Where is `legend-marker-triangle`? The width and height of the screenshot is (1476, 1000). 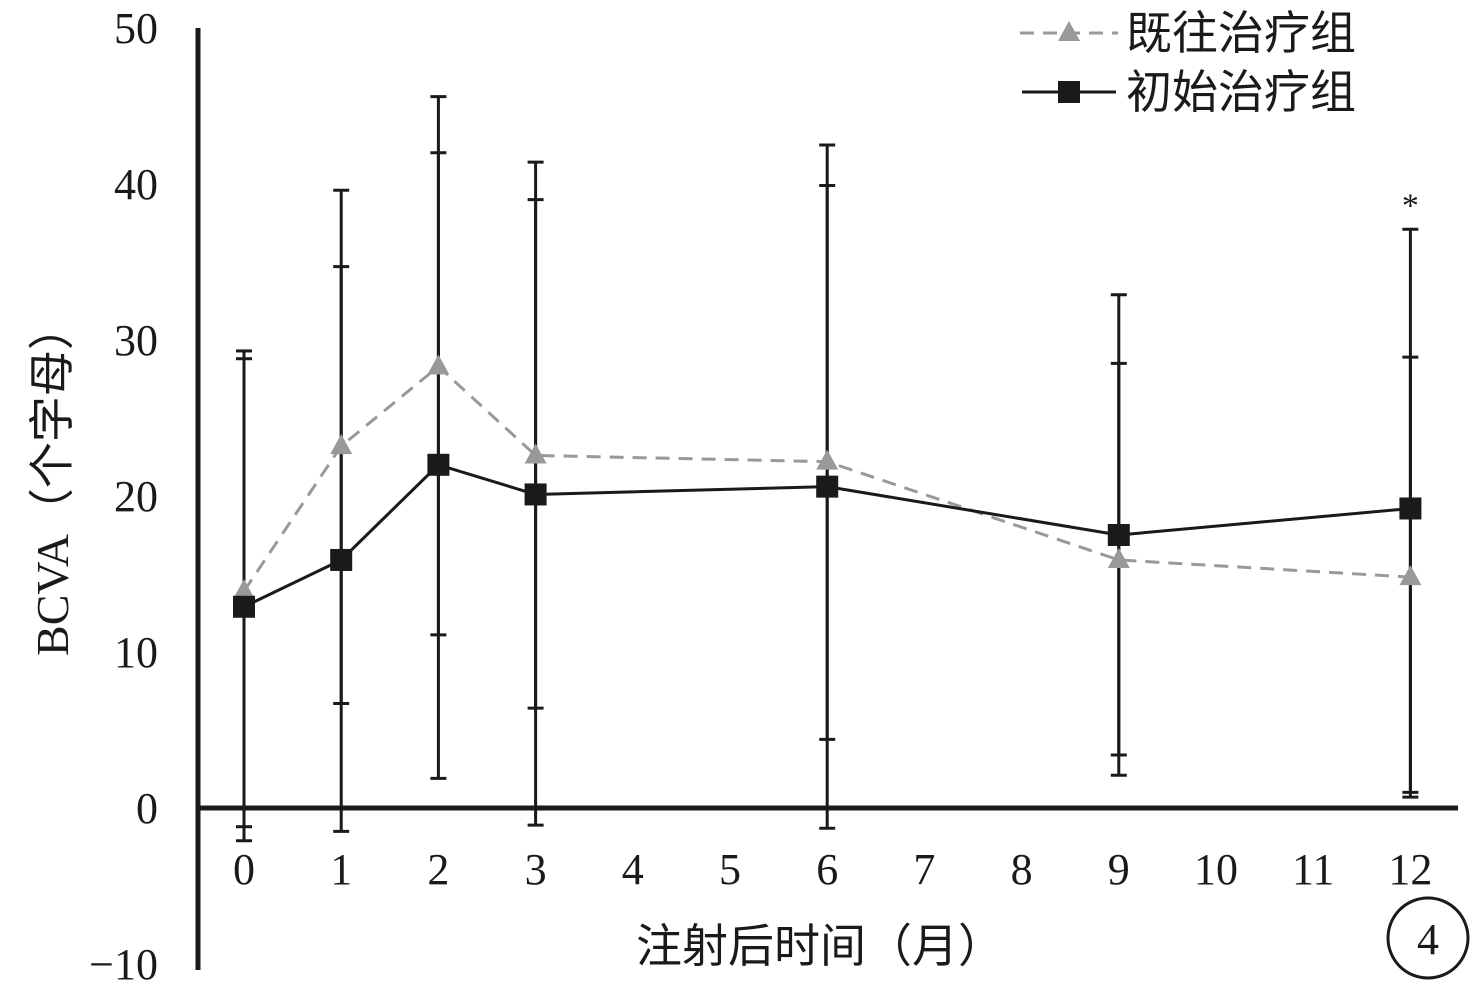 legend-marker-triangle is located at coordinates (1069, 31).